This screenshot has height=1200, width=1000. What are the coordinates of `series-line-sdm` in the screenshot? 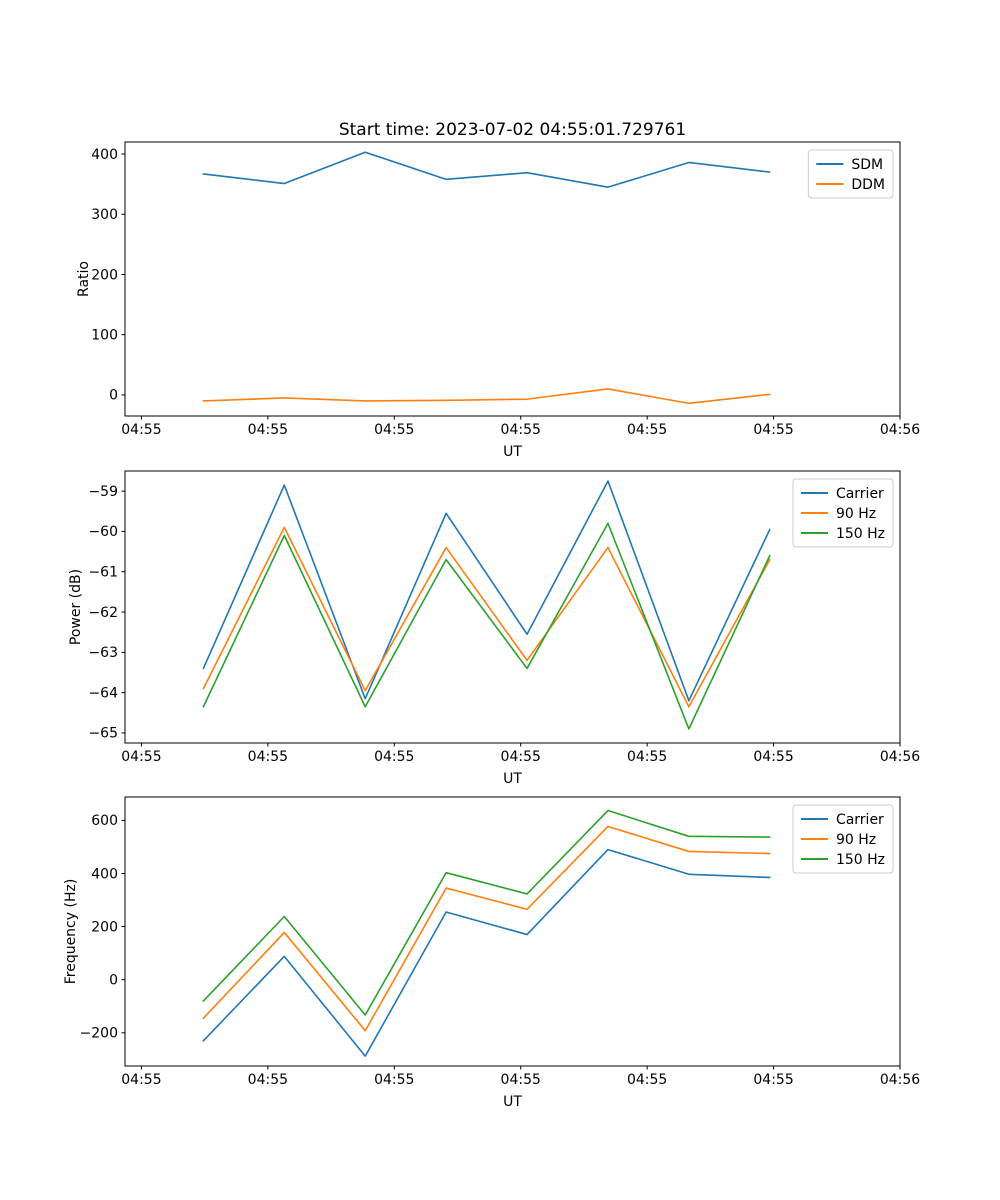 It's located at (486, 169).